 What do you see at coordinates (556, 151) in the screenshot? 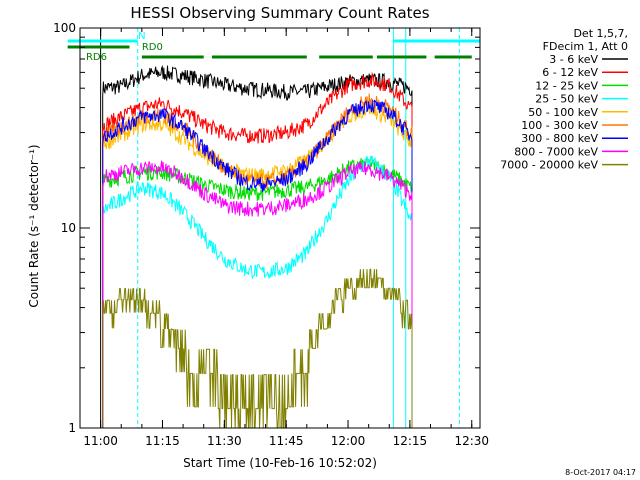
I see `legend-label-7: 800 - 7000 keV` at bounding box center [556, 151].